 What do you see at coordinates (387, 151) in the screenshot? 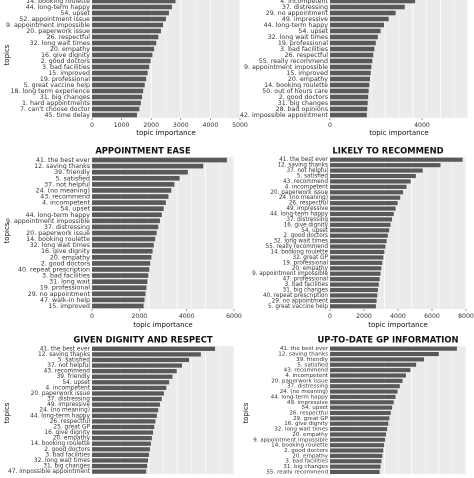
I see `chart-title: LIKELY TO RECOMMEND` at bounding box center [387, 151].